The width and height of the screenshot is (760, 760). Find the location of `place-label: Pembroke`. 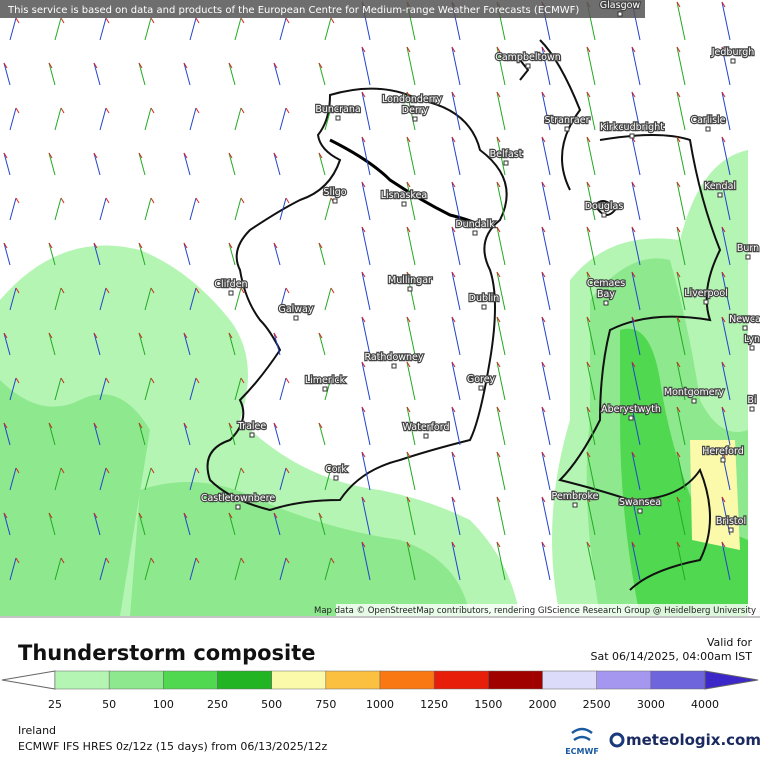

place-label: Pembroke is located at coordinates (574, 496).